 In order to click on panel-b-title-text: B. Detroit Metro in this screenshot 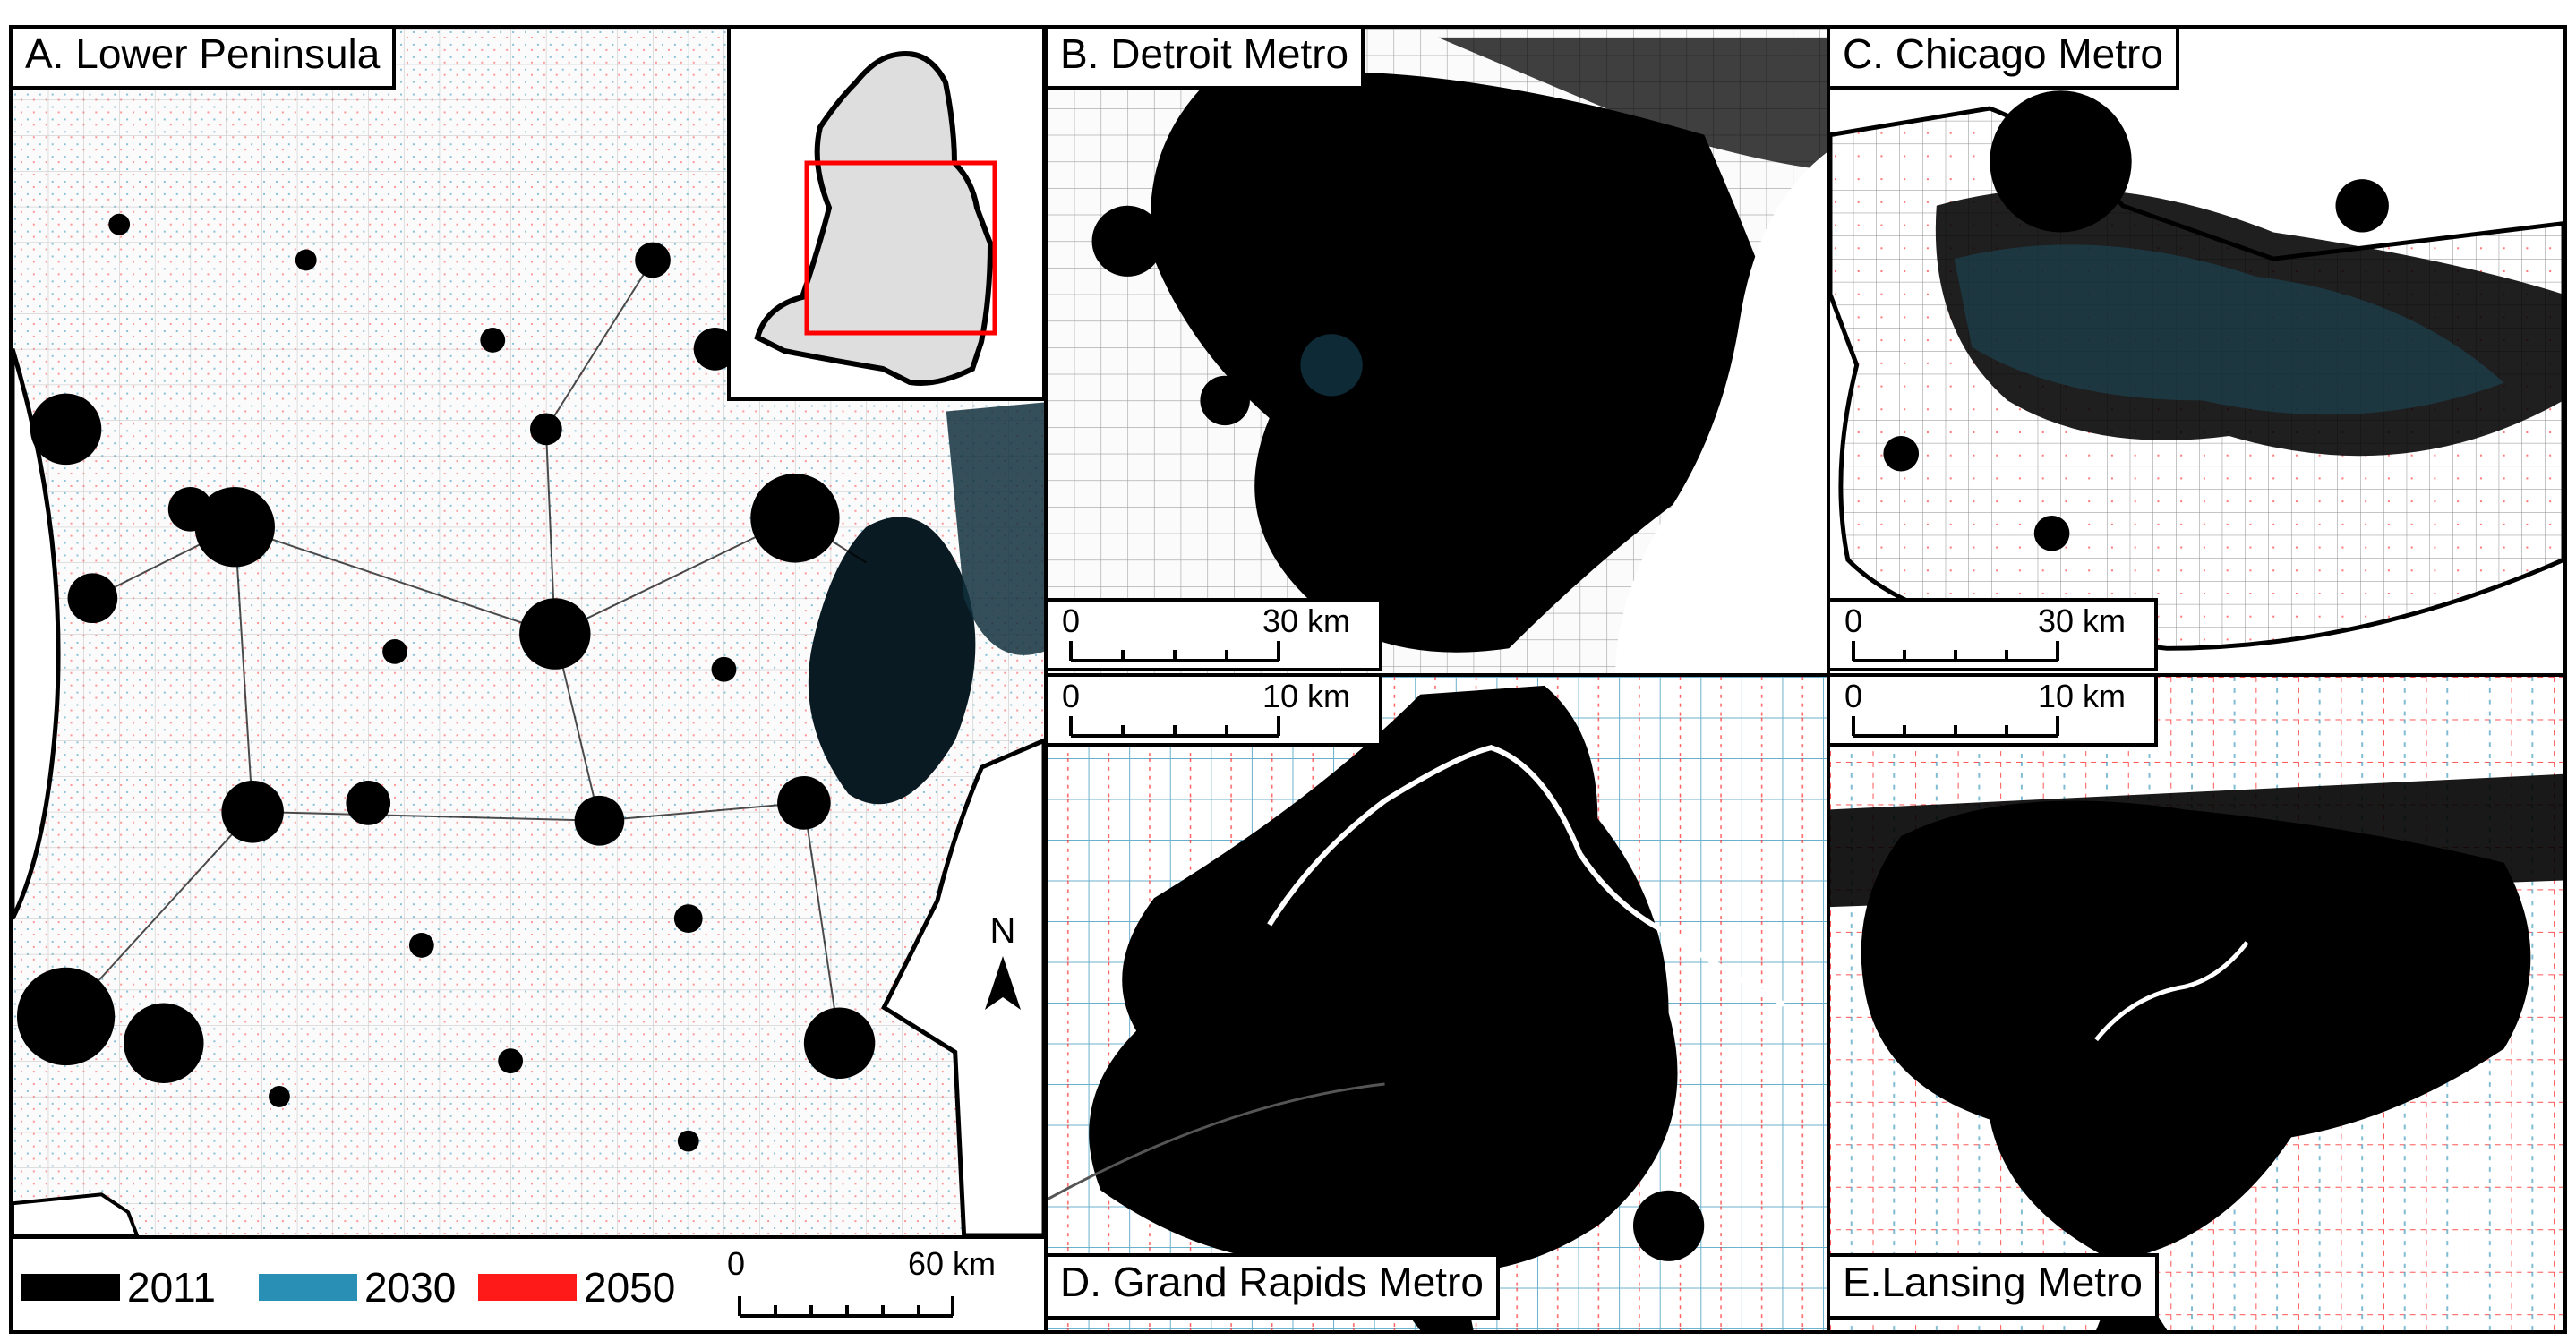, I will do `click(1205, 53)`.